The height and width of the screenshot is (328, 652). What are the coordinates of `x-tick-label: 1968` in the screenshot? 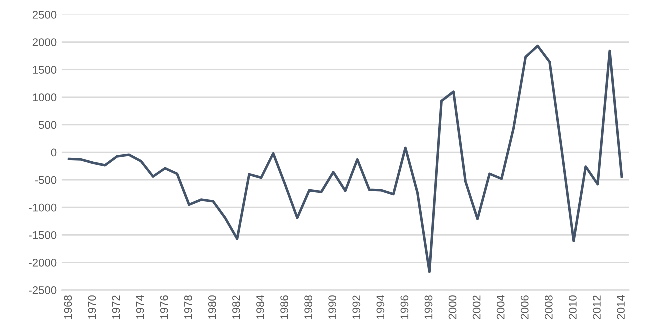 It's located at (68, 308).